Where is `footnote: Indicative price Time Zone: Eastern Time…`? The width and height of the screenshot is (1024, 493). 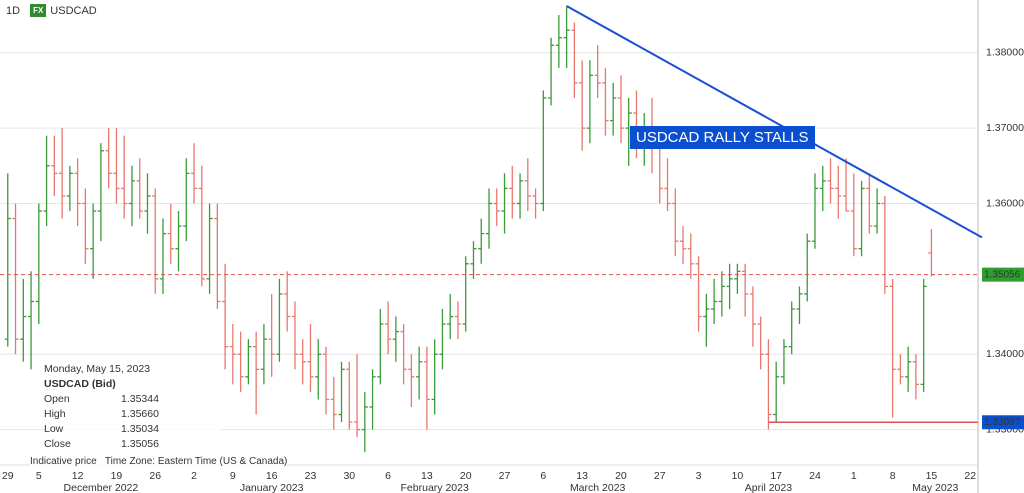 footnote: Indicative price Time Zone: Eastern Time… is located at coordinates (159, 461).